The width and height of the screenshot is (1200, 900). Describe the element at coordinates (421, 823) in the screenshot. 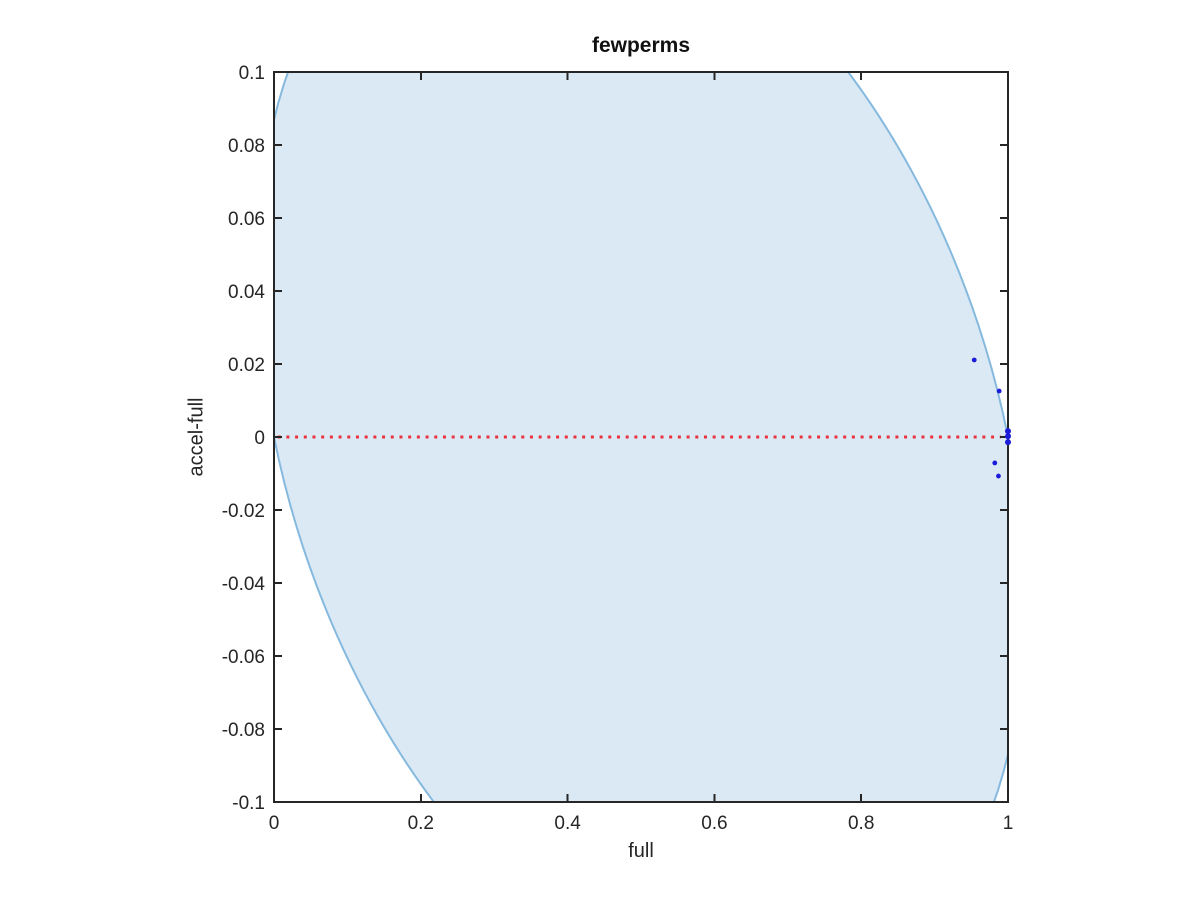

I see `x-tick-label: 0.2` at that location.